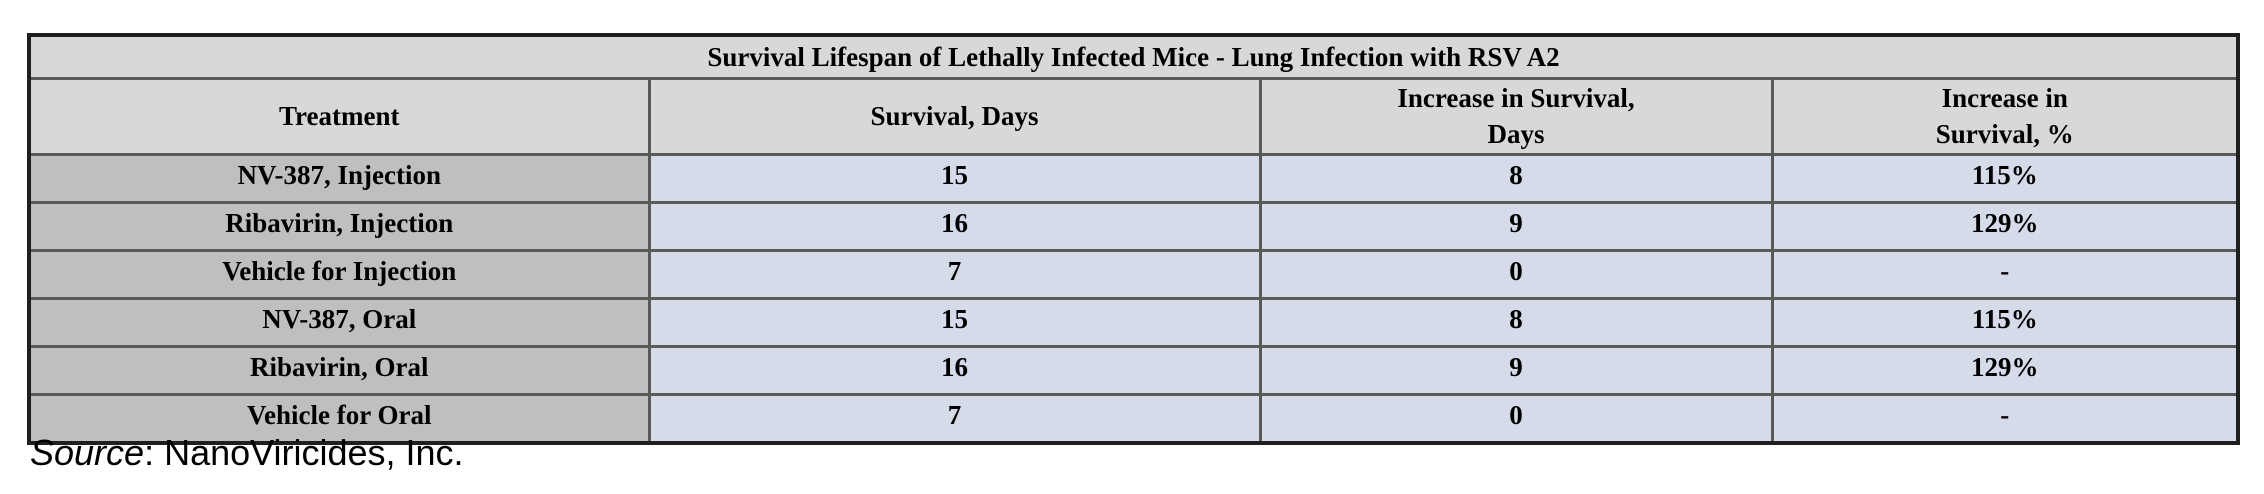 The height and width of the screenshot is (494, 2264). I want to click on source-note: Source: NanoViricides, Inc., so click(247, 453).